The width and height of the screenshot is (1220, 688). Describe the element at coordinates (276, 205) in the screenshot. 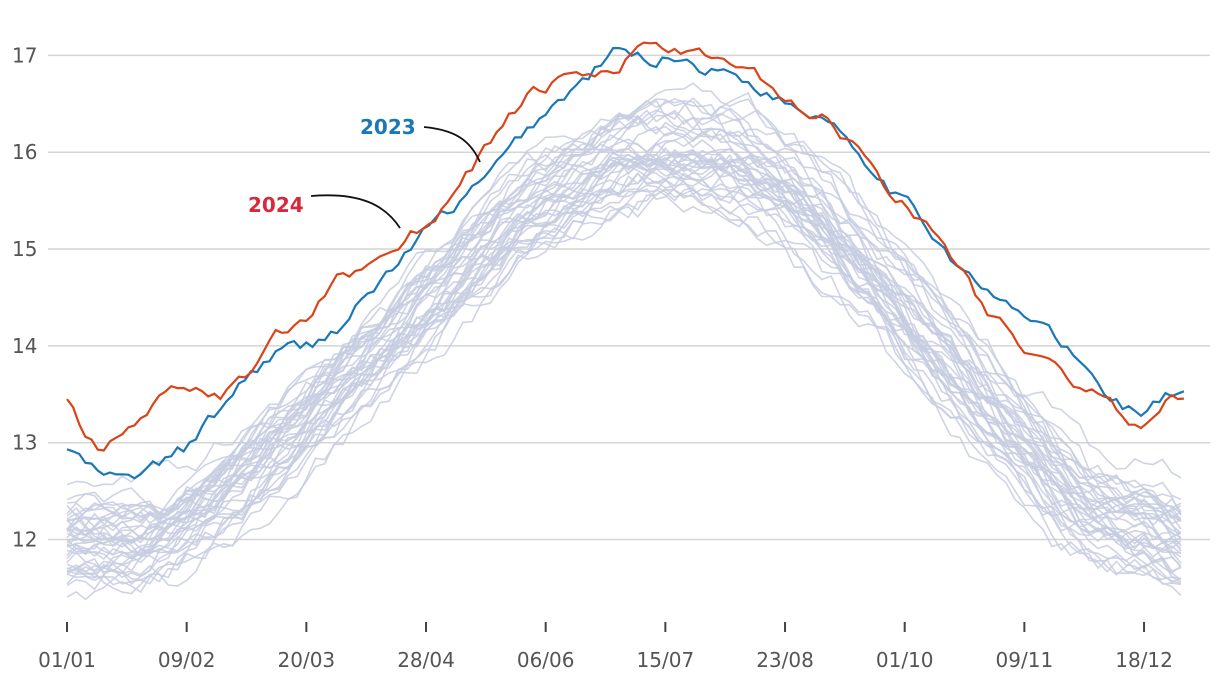

I see `annotation-2024-label: 2024` at that location.